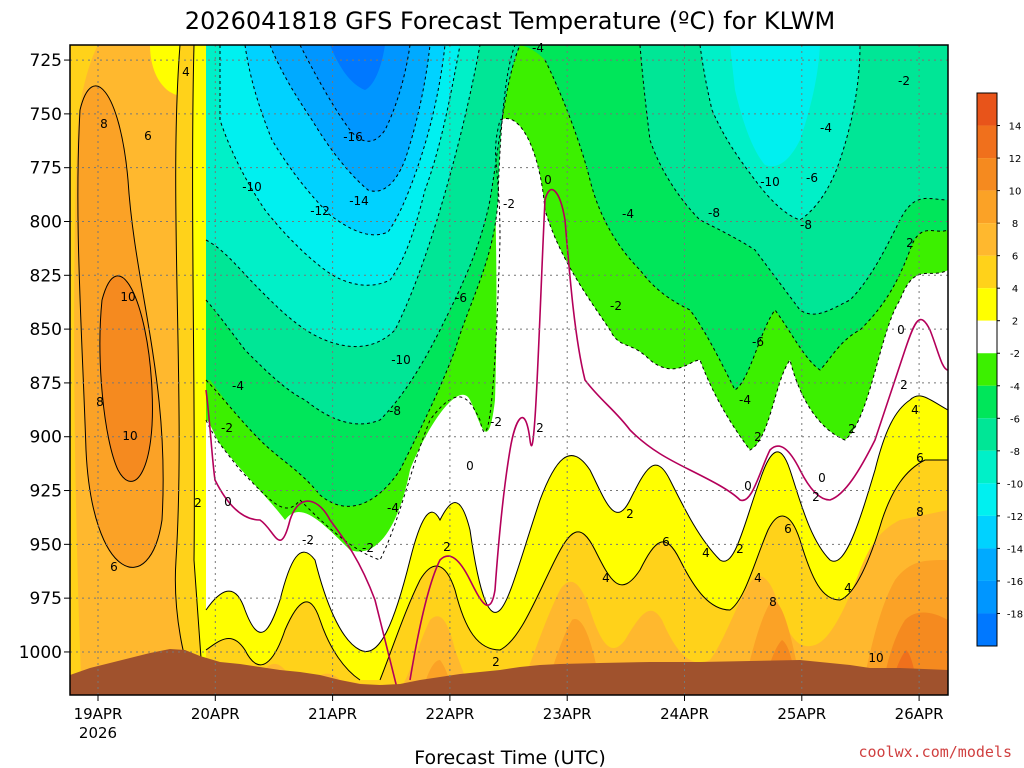  I want to click on colorbar-tick-label: -4, so click(1015, 387).